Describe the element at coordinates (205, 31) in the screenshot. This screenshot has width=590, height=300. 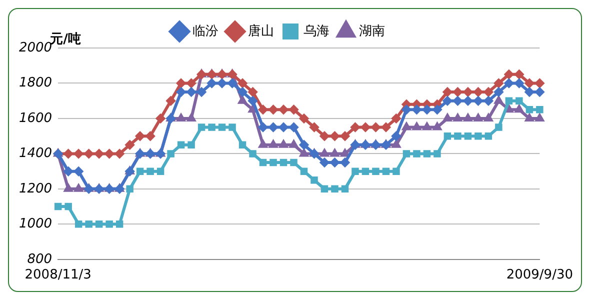
I see `legend-label: 临汾` at that location.